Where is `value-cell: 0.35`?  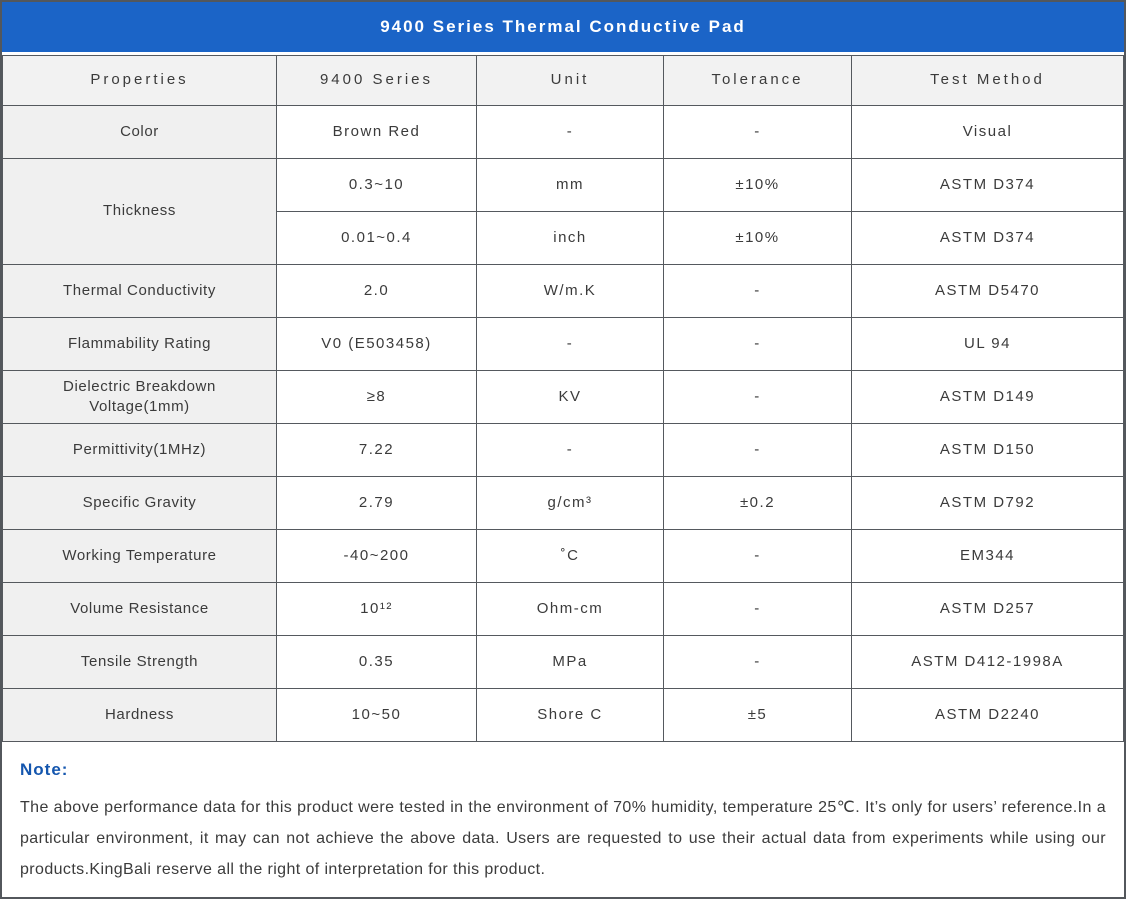
value-cell: 0.35 is located at coordinates (376, 662).